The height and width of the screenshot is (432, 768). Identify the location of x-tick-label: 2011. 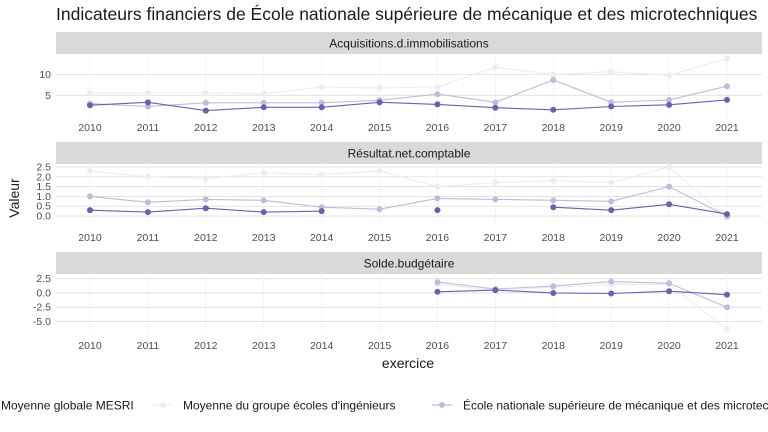
(148, 238).